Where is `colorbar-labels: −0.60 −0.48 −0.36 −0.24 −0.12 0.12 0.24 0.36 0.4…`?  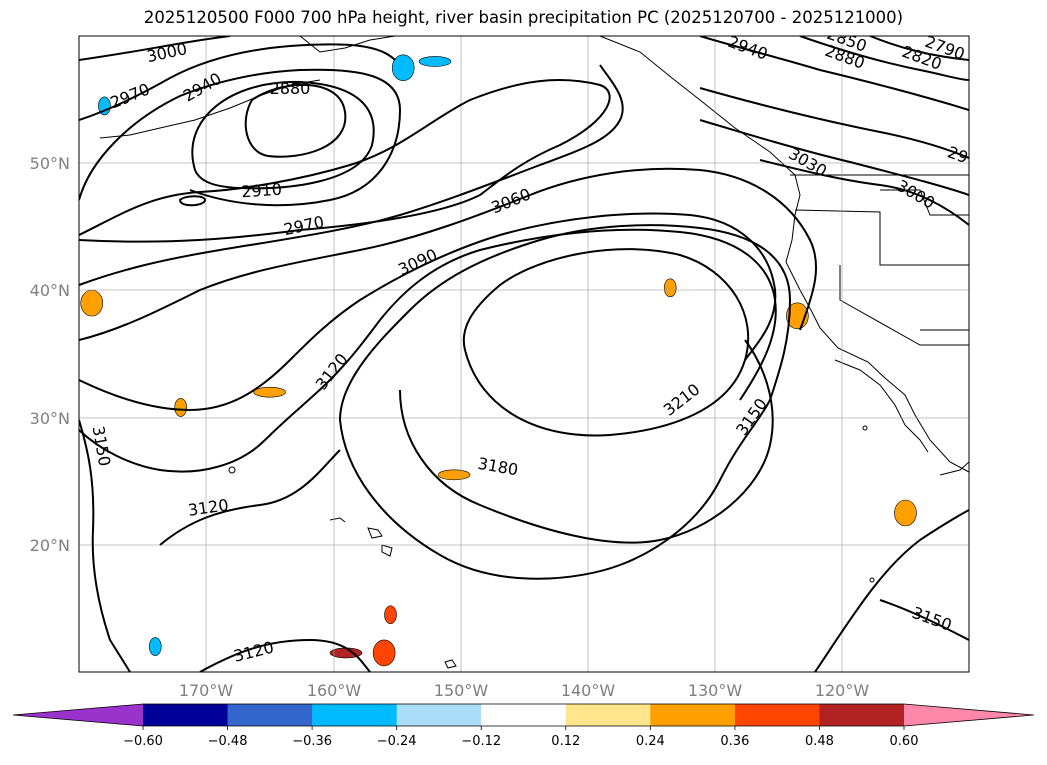
colorbar-labels: −0.60 −0.48 −0.36 −0.24 −0.12 0.12 0.24 0.36 0.4… is located at coordinates (520, 737).